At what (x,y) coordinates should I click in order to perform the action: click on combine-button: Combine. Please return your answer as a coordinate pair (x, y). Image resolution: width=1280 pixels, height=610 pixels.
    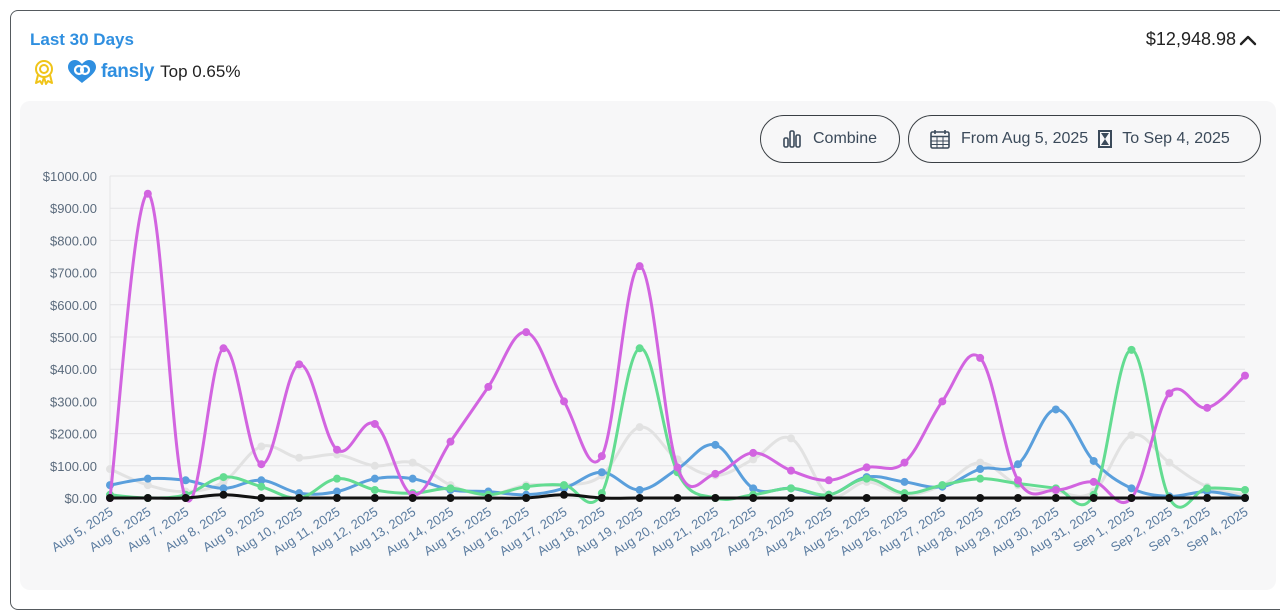
    Looking at the image, I should click on (830, 139).